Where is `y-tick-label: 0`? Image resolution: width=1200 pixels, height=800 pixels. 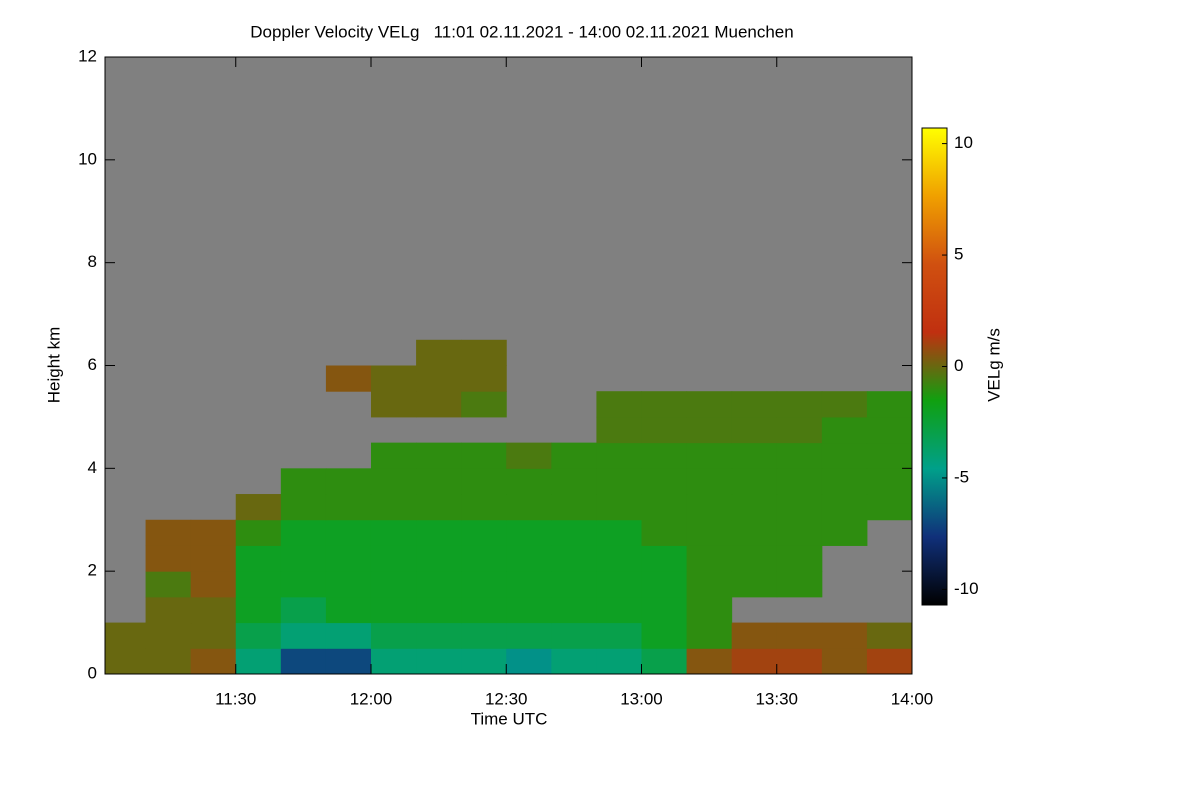 y-tick-label: 0 is located at coordinates (92, 672).